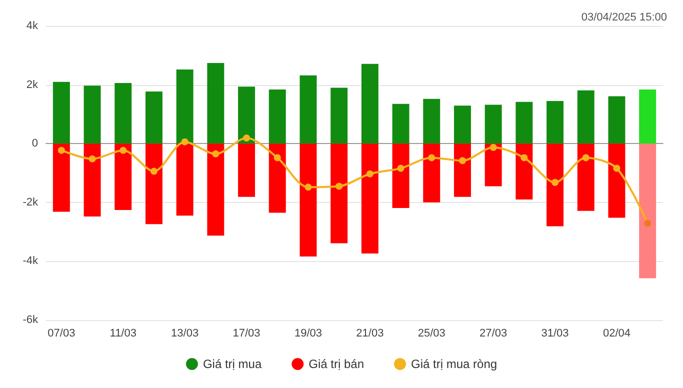 This screenshot has width=683, height=388. I want to click on x-tick-label: 17/03, so click(246, 334).